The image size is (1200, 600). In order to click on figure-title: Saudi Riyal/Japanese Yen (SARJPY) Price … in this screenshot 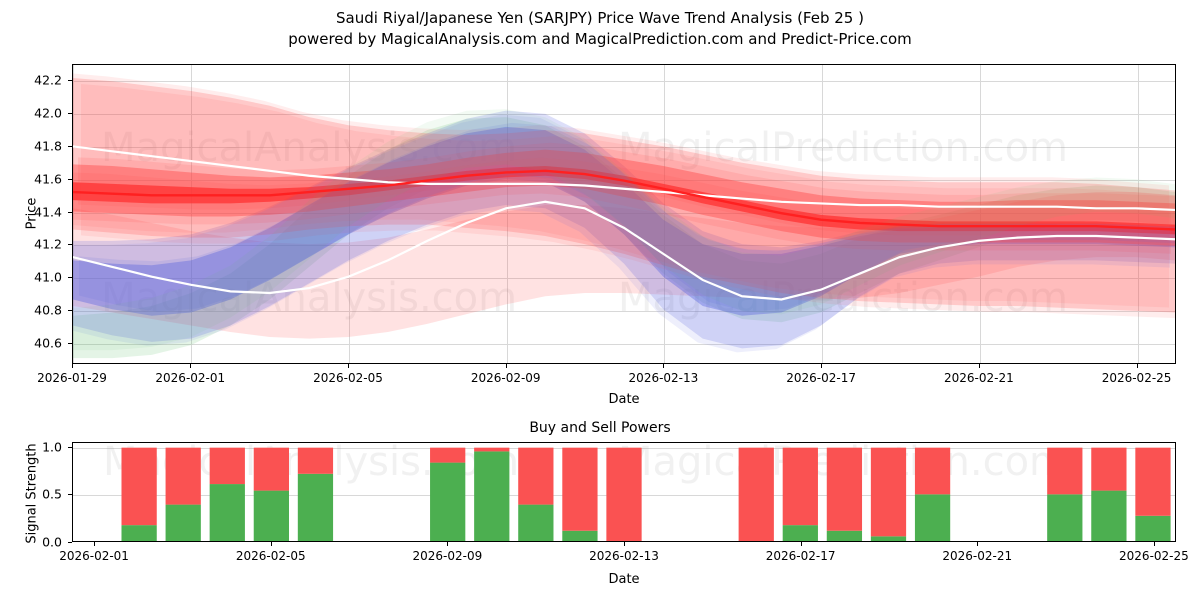, I will do `click(600, 29)`.